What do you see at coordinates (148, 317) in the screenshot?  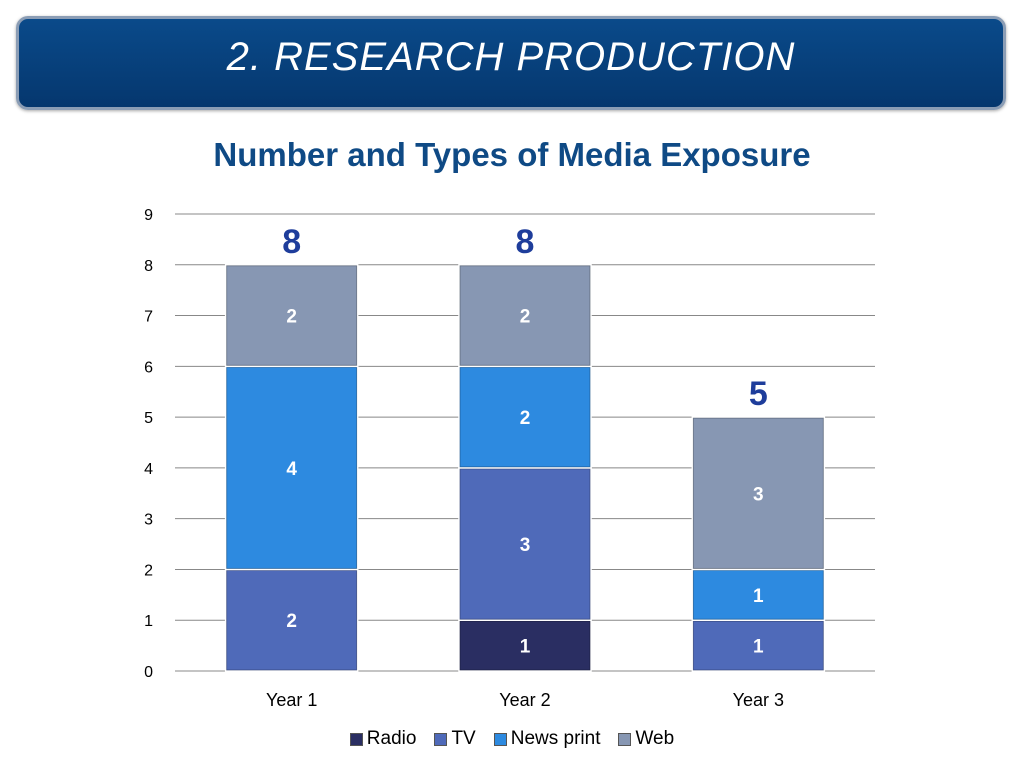 I see `y-tick-label: 7` at bounding box center [148, 317].